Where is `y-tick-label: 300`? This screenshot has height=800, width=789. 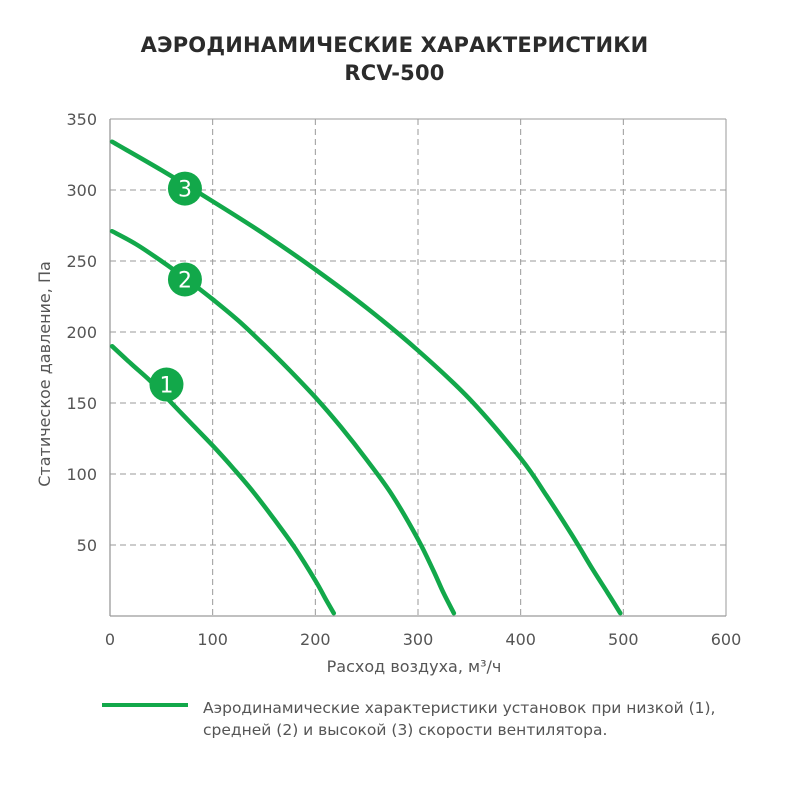 y-tick-label: 300 is located at coordinates (81, 190).